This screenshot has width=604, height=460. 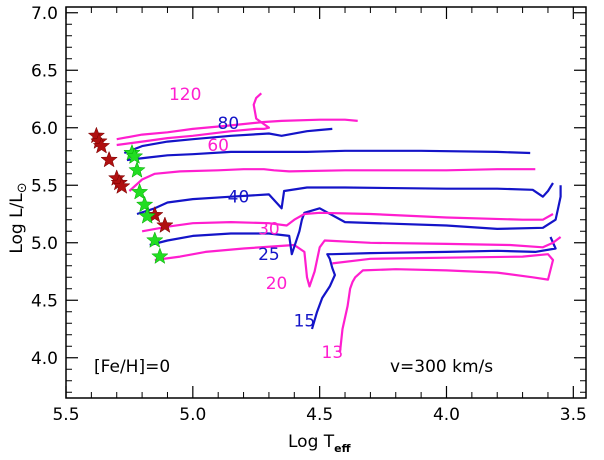 What do you see at coordinates (44, 14) in the screenshot?
I see `y-tick-label: 7.0` at bounding box center [44, 14].